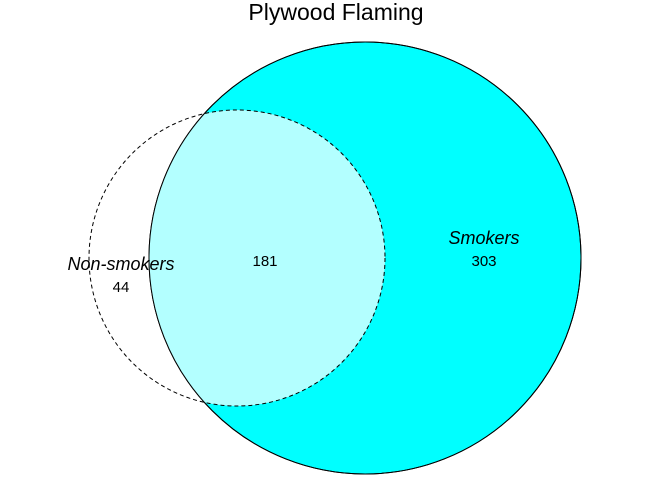 The width and height of the screenshot is (672, 480). Describe the element at coordinates (483, 238) in the screenshot. I see `smokers-label: Smokers` at that location.